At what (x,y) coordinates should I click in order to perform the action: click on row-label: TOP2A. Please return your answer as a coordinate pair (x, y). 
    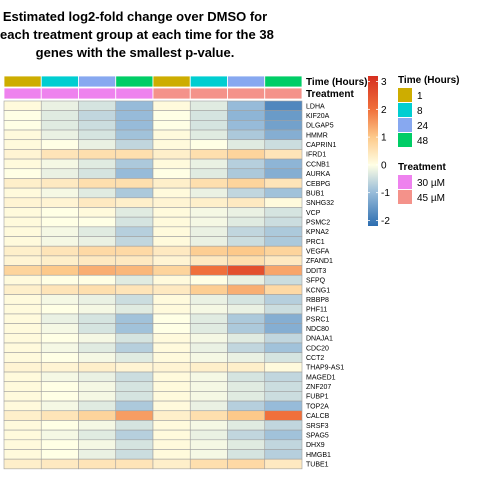
    Looking at the image, I should click on (317, 406).